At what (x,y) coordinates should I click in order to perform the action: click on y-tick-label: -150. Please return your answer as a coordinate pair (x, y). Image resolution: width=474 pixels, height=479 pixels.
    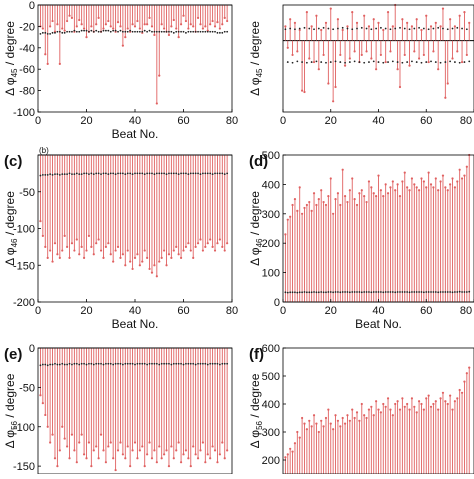
    Looking at the image, I should click on (24, 266).